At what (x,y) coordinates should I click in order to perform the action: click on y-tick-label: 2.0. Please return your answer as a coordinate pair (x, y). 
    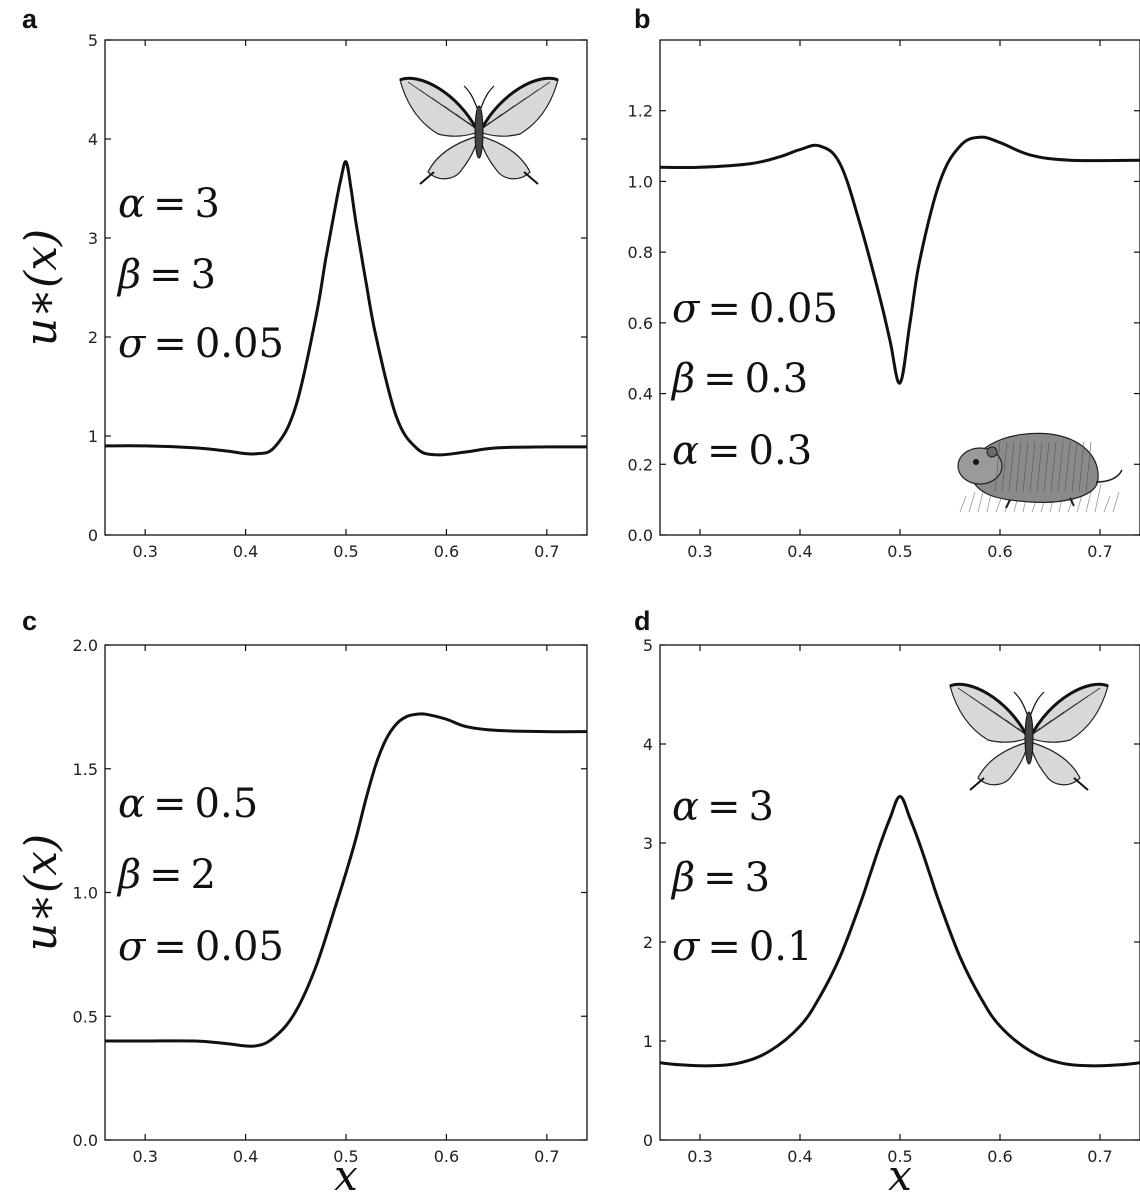
    Looking at the image, I should click on (85, 645).